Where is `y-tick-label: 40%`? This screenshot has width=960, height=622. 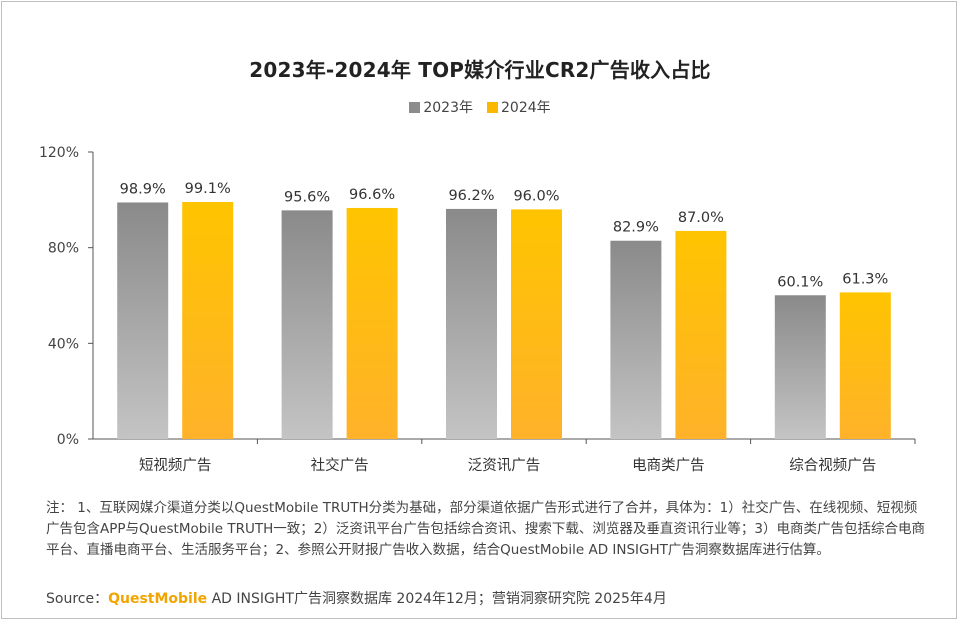
y-tick-label: 40% is located at coordinates (63, 344).